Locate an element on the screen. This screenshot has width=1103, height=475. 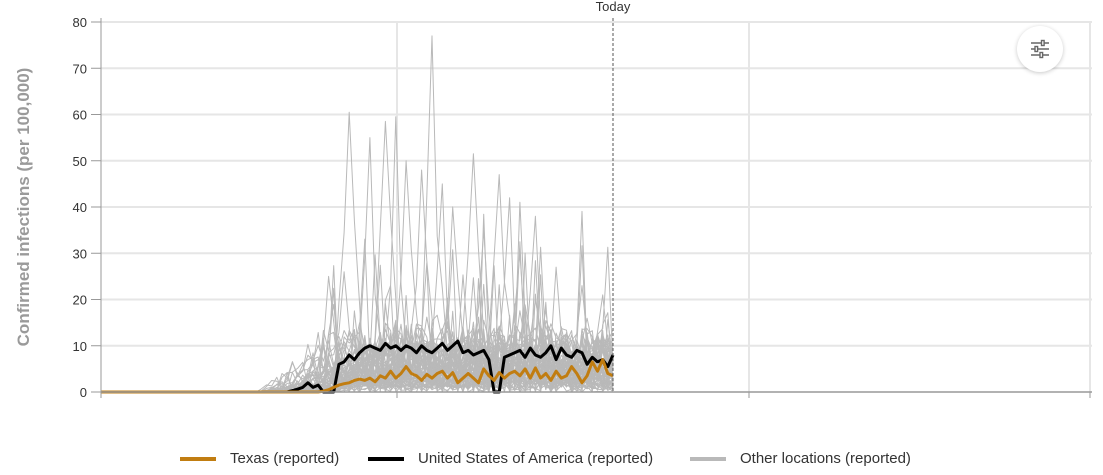
y-tick-label: 50 is located at coordinates (80, 161).